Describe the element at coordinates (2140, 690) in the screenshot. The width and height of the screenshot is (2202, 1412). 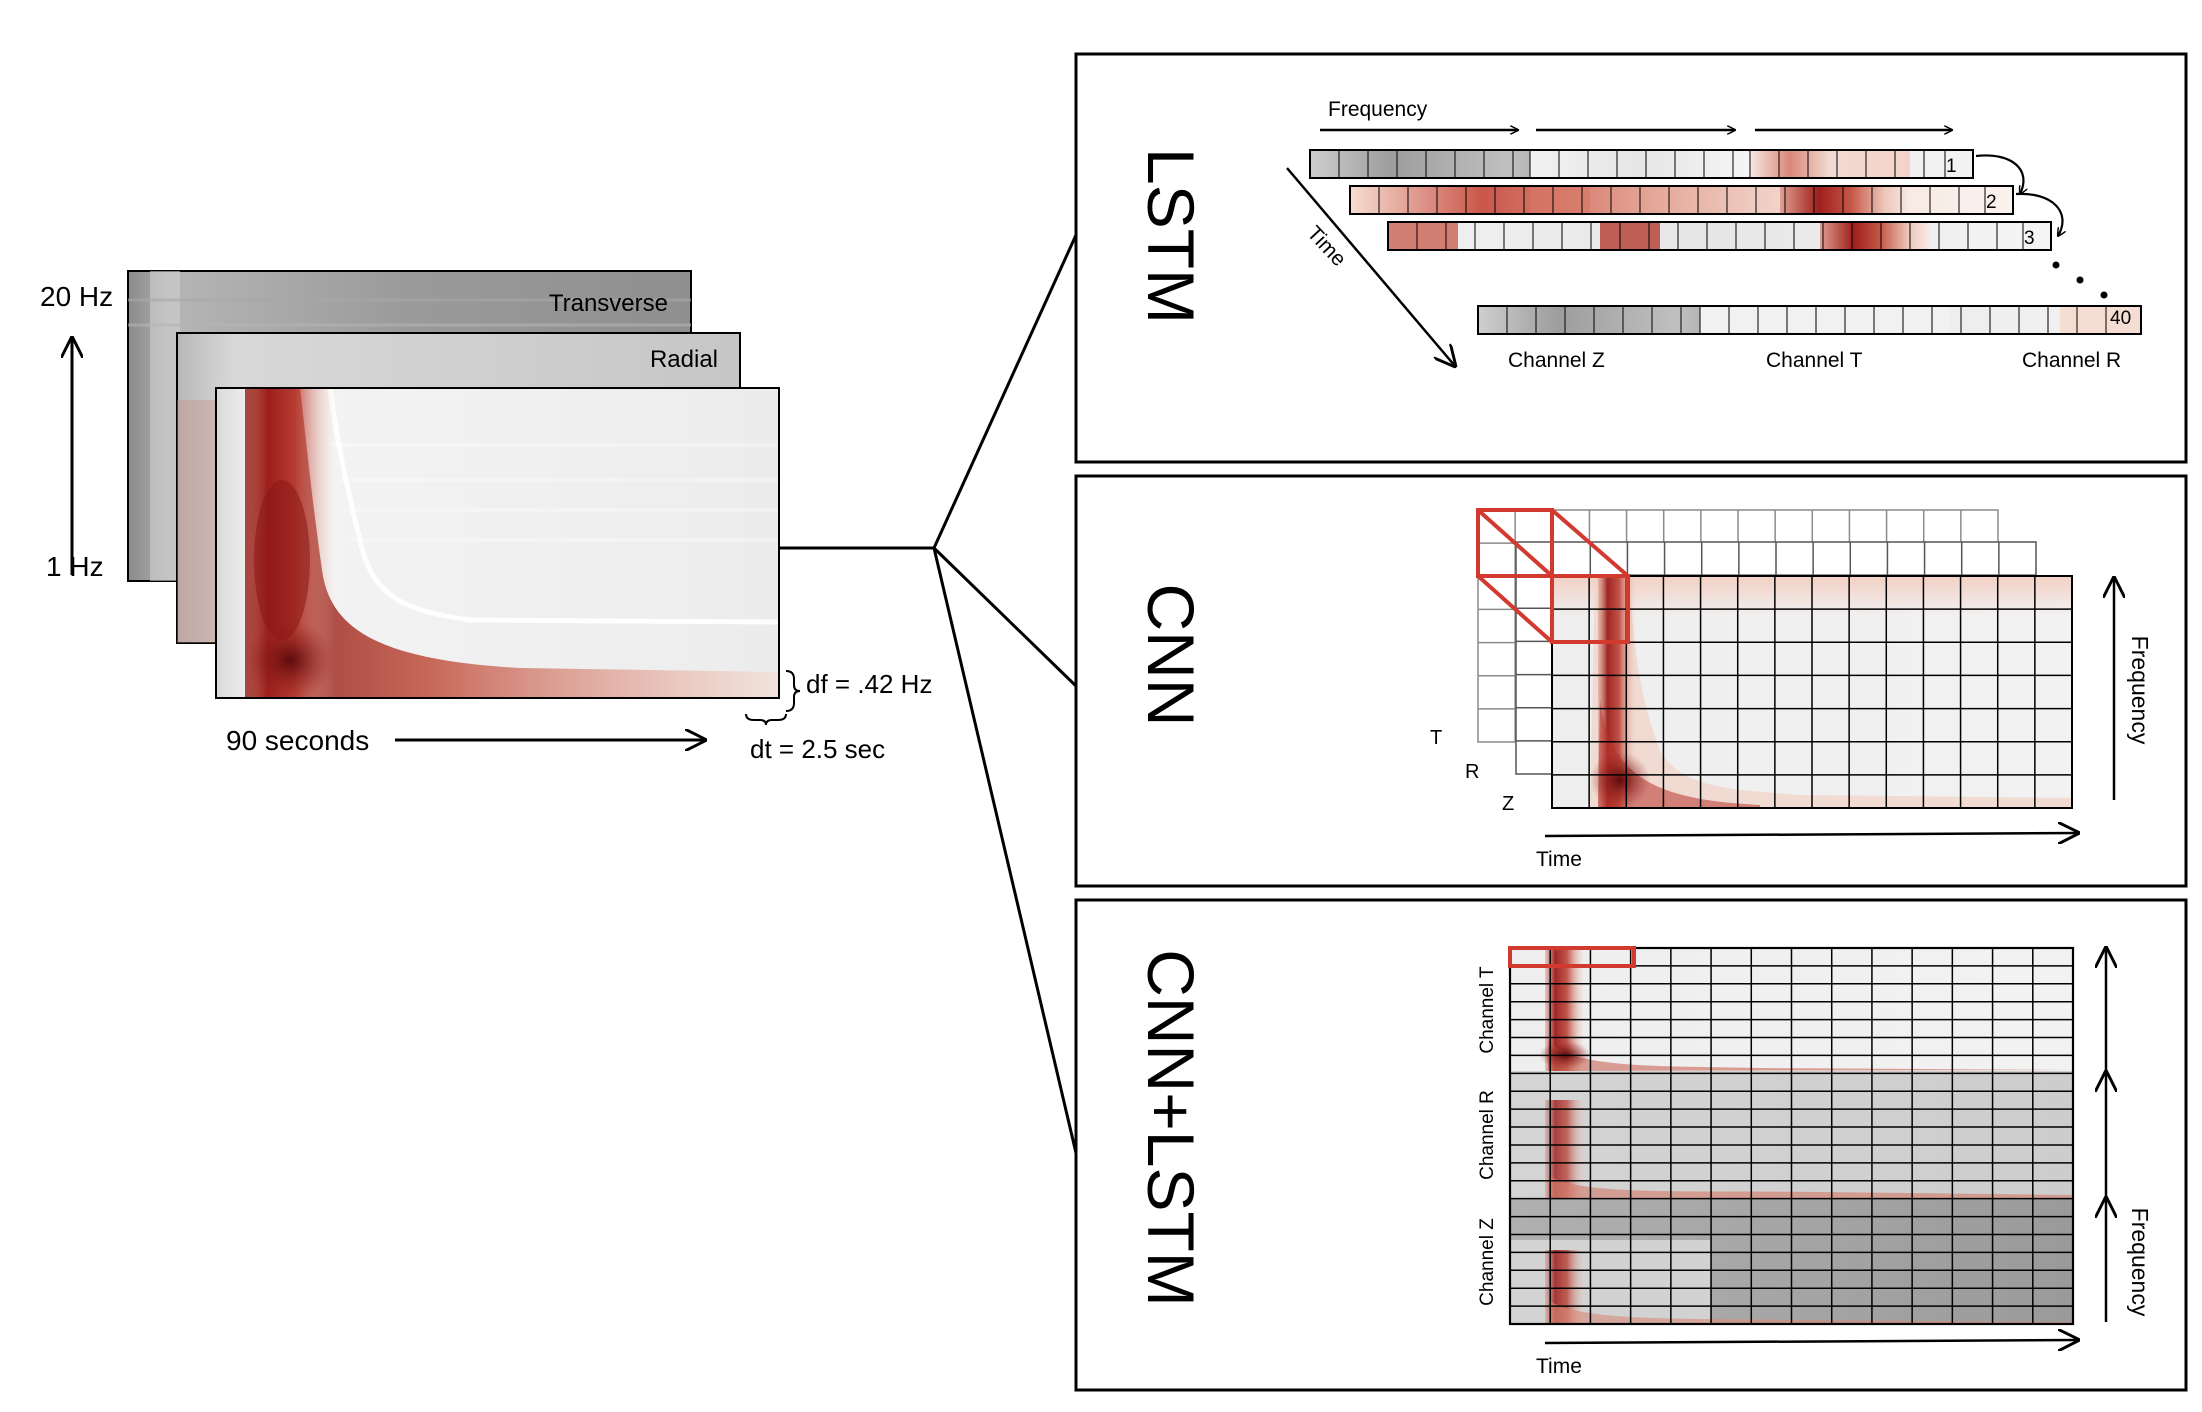
I see `cnn-frequency-label: Frequency` at that location.